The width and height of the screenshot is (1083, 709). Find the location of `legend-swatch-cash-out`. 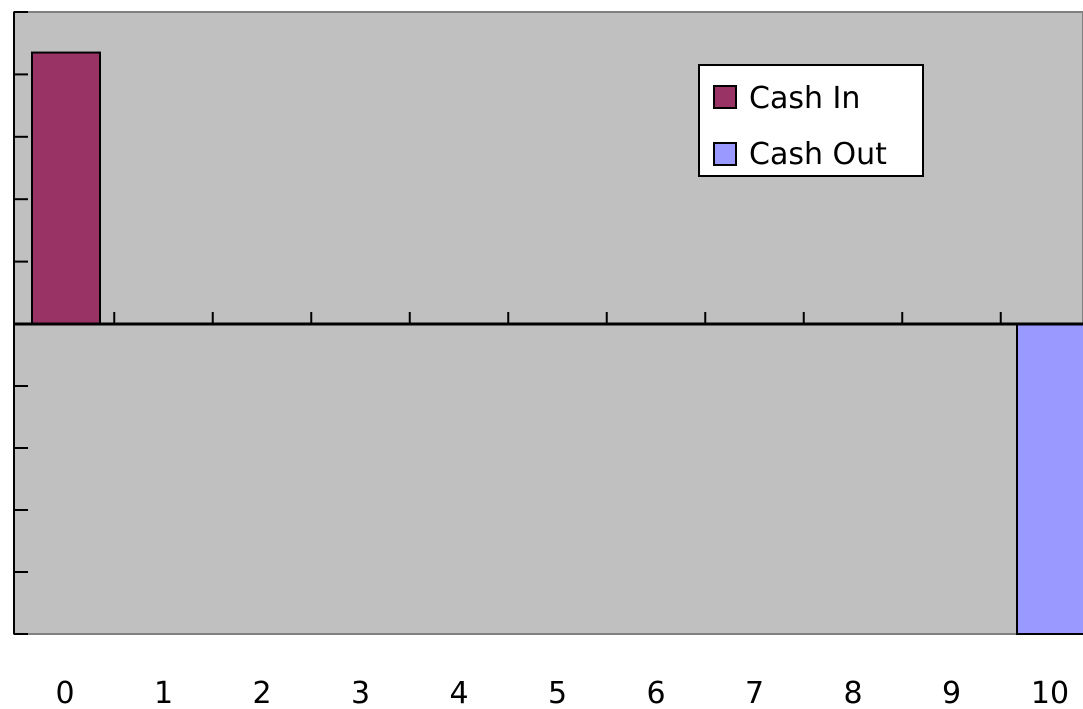

legend-swatch-cash-out is located at coordinates (725, 154).